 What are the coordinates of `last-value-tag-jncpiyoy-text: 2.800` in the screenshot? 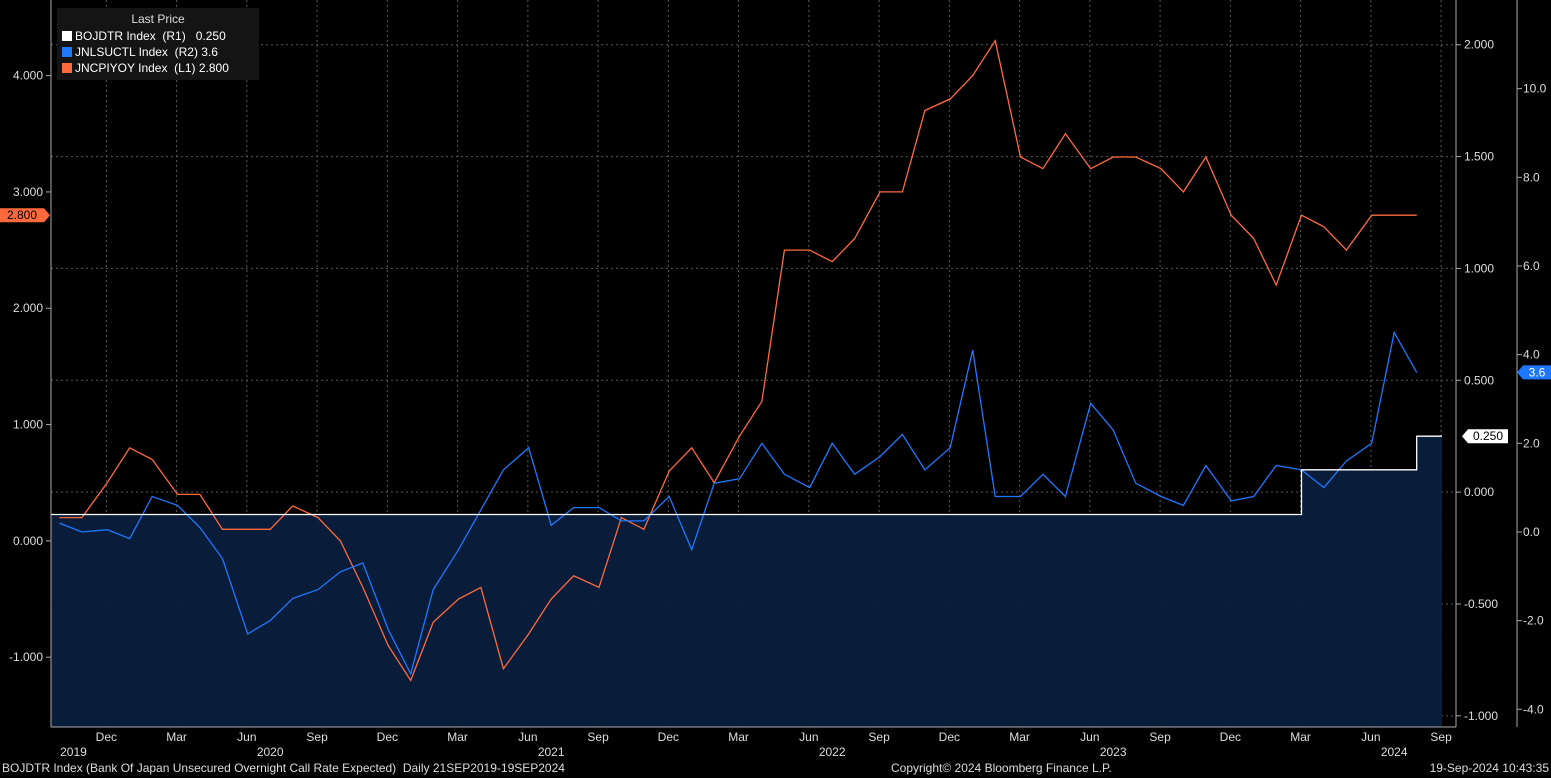 It's located at (22, 215).